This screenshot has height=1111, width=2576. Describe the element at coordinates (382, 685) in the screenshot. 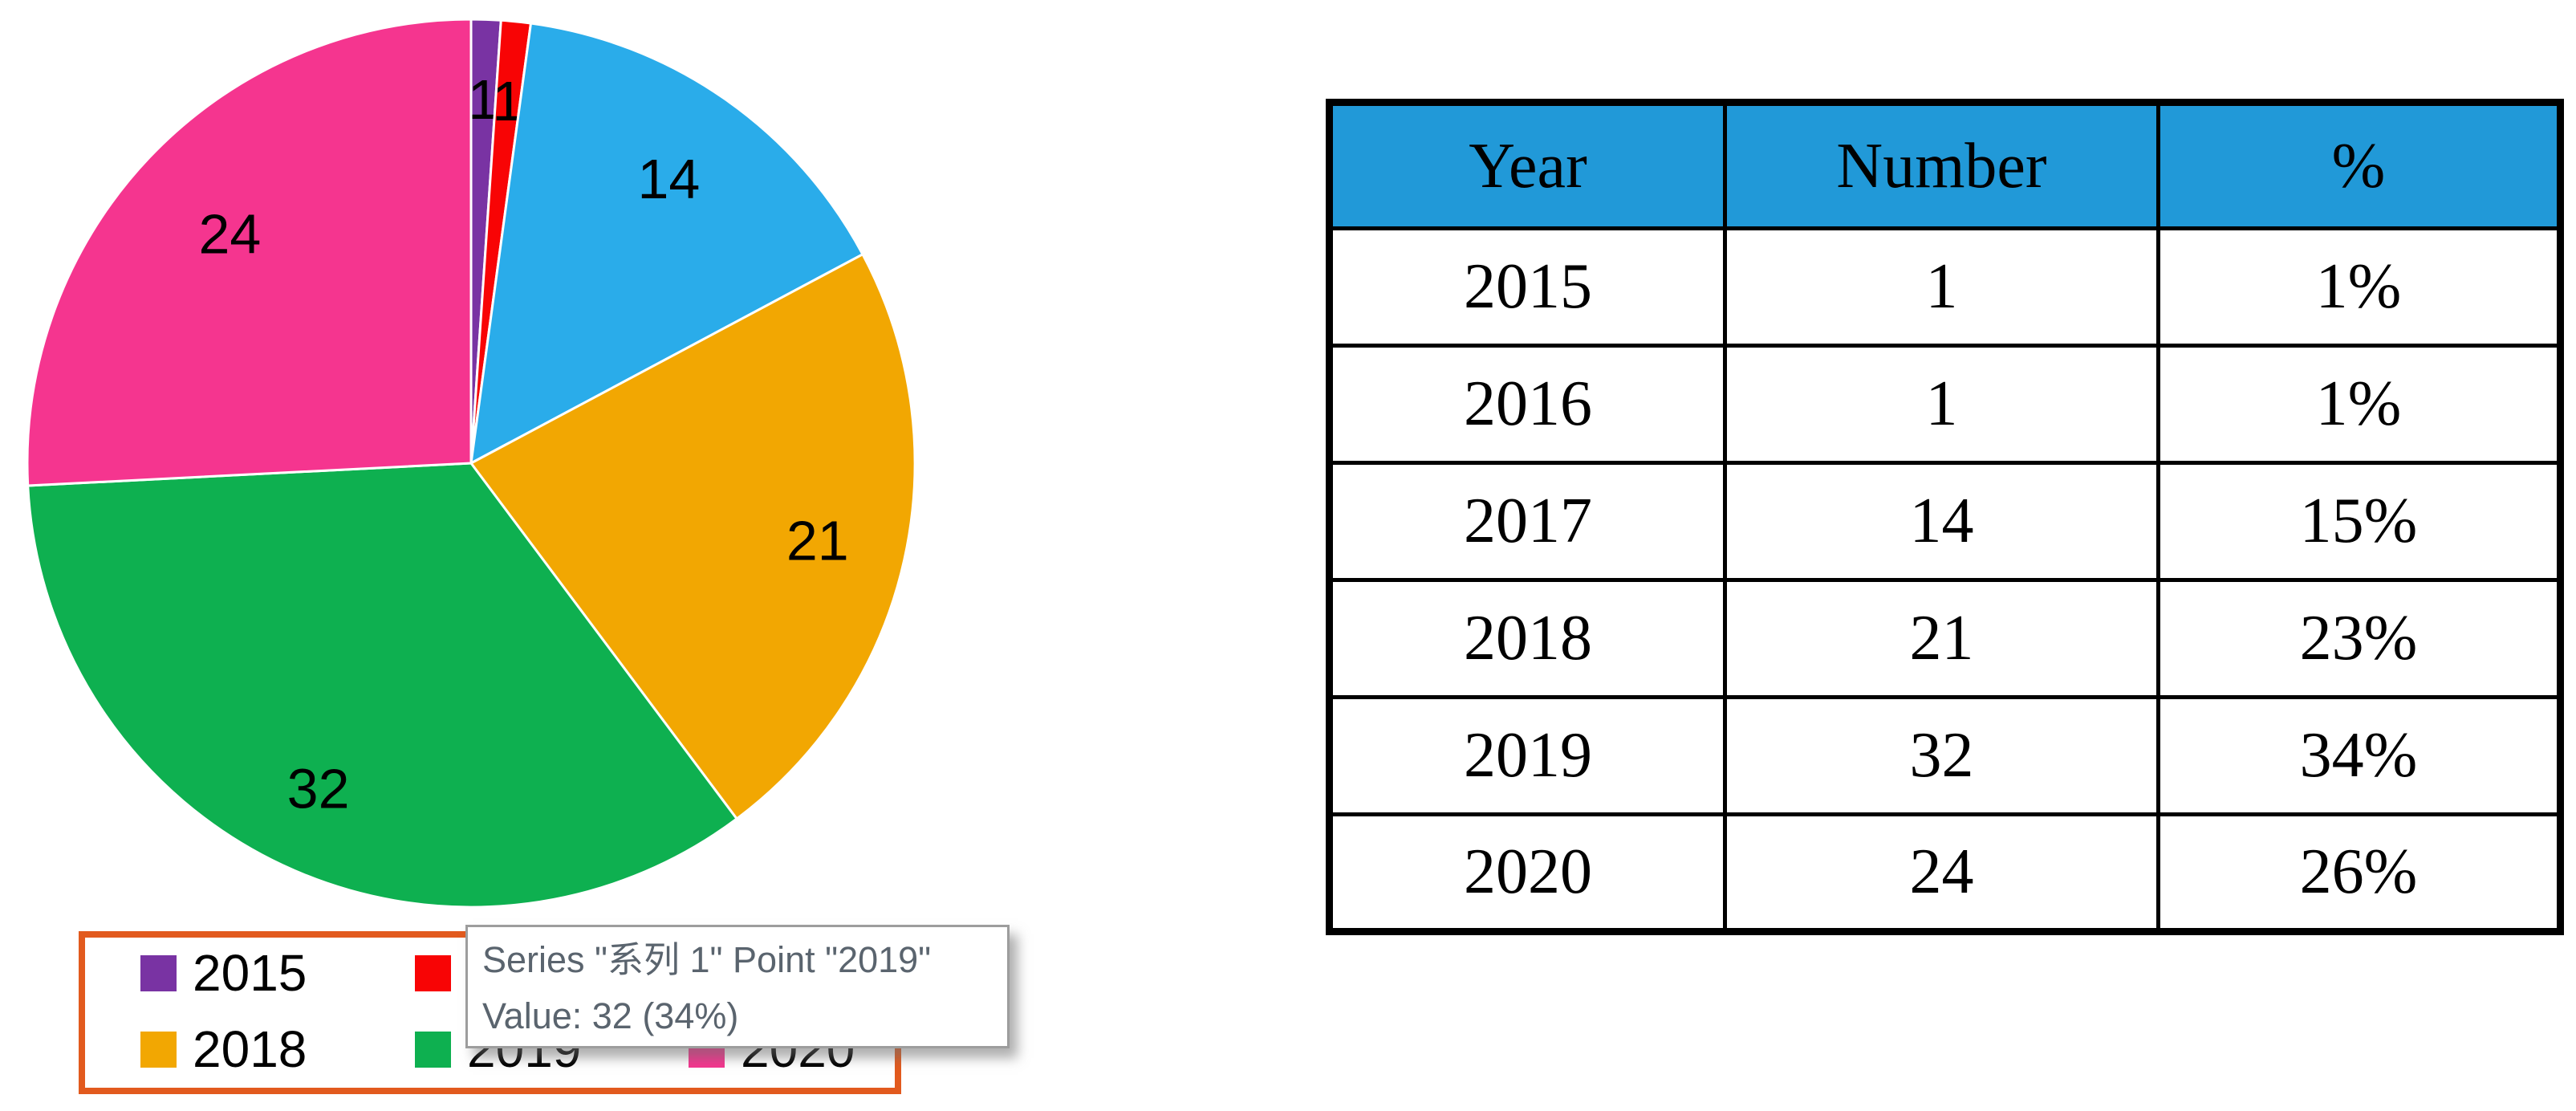

I see `pie-slice-2019` at that location.